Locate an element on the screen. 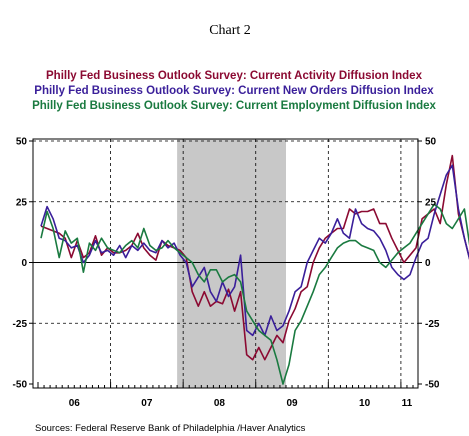 Image resolution: width=469 pixels, height=436 pixels. y-tick-label-right: 0 is located at coordinates (428, 263).